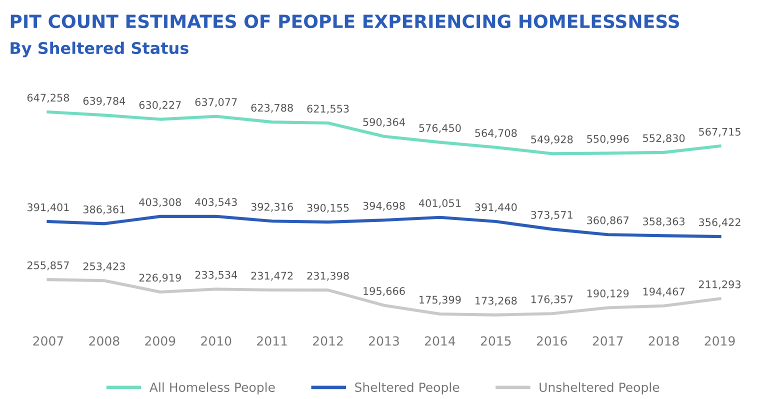  I want to click on data-label: 392,316, so click(272, 207).